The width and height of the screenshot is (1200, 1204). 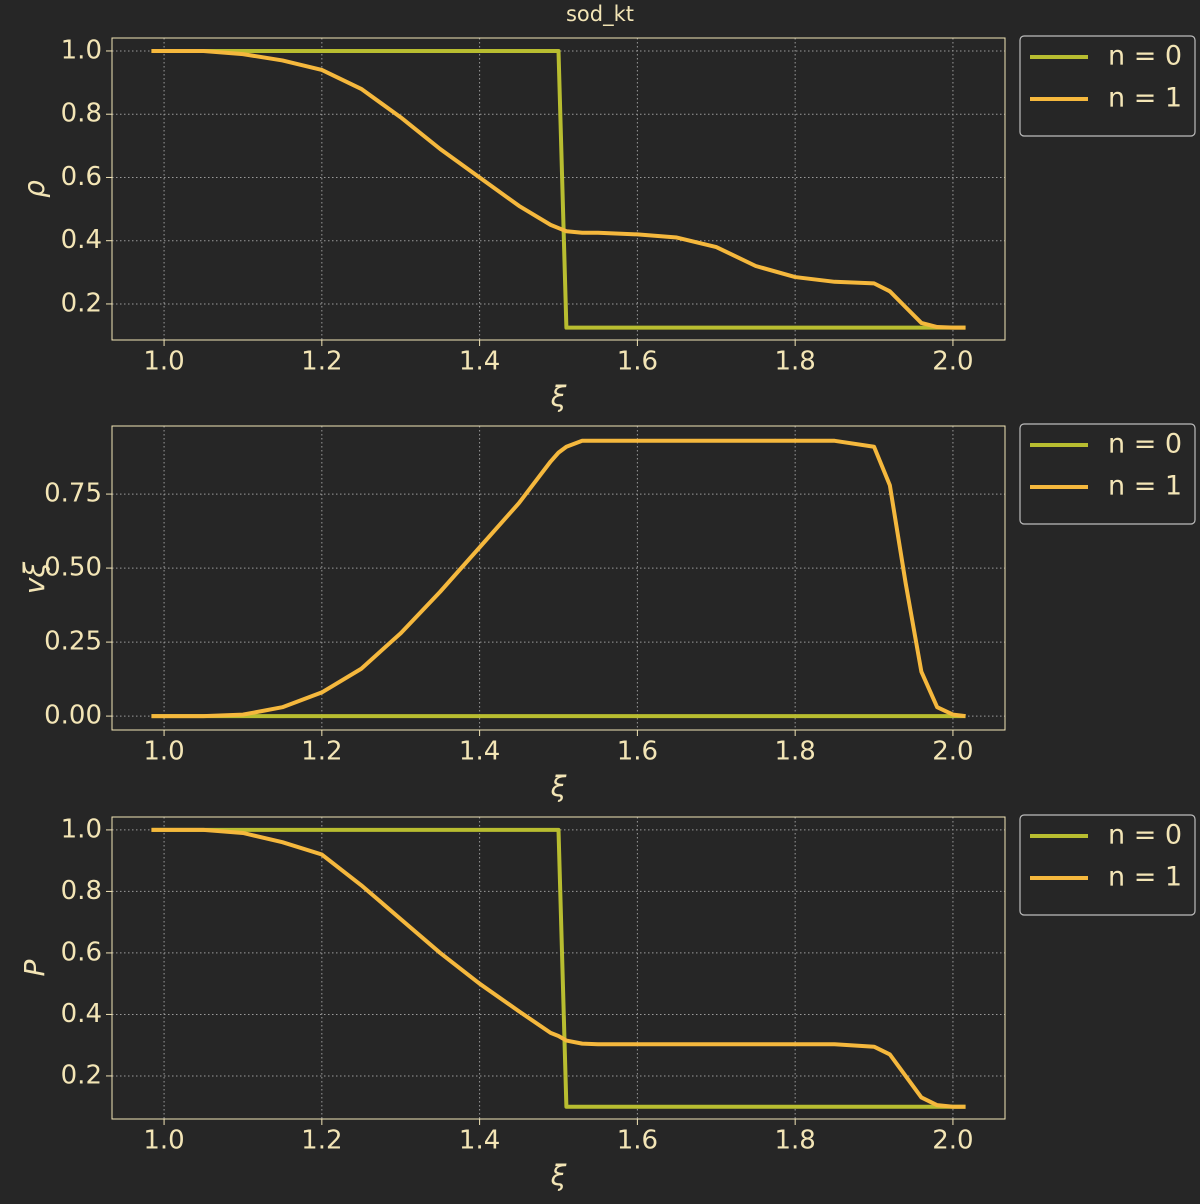 What do you see at coordinates (73, 494) in the screenshot?
I see `y-tick-label: 0.75` at bounding box center [73, 494].